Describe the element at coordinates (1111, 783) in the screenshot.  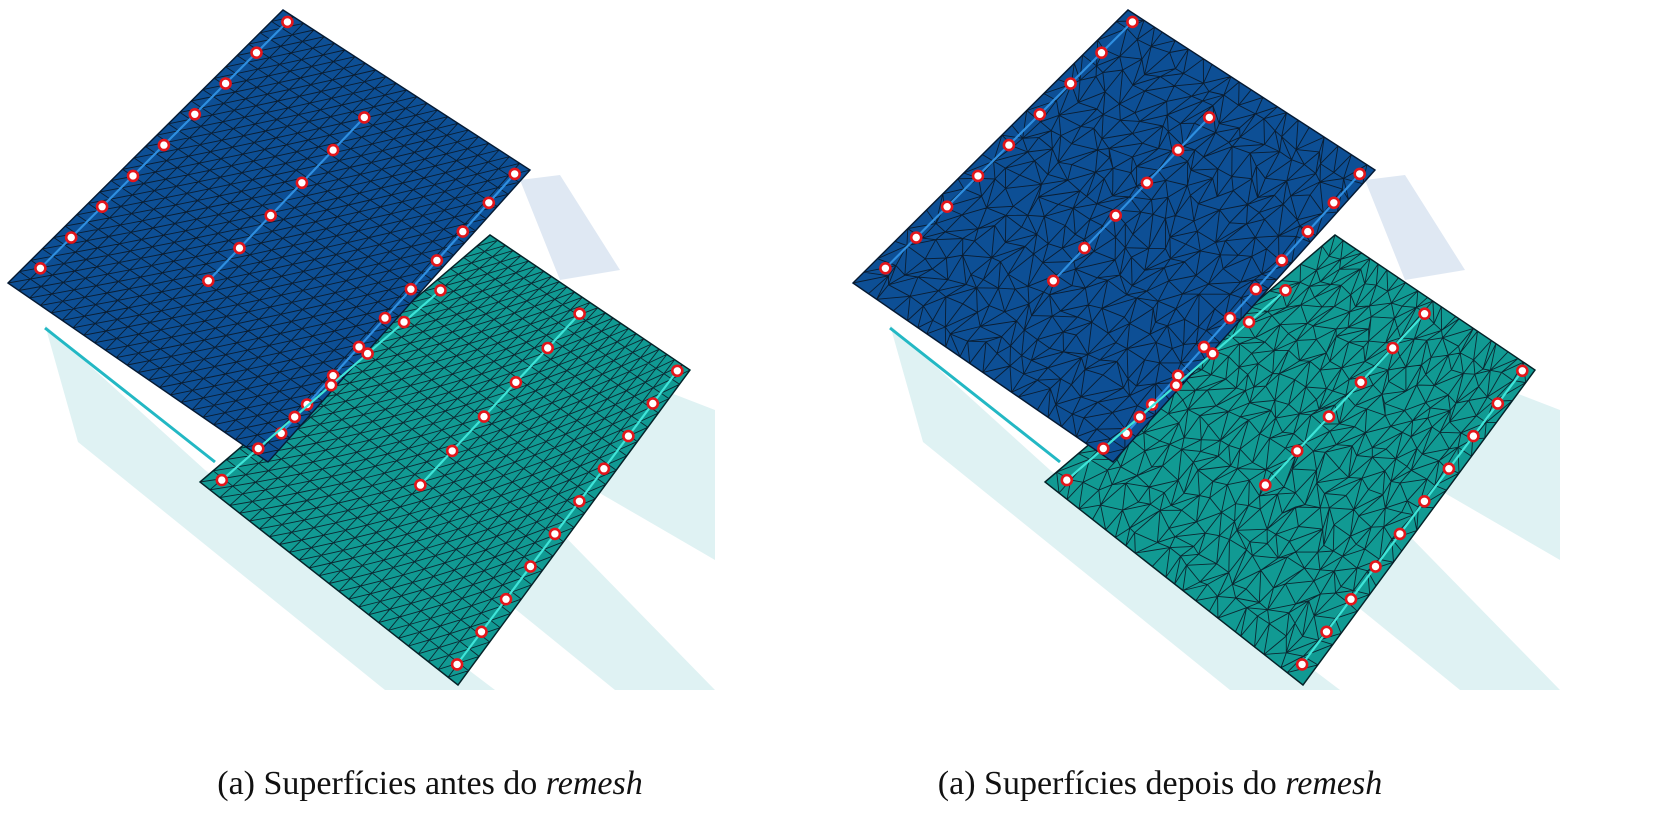
I see `caption-after-prefix: (a) Superfícies depois do` at that location.